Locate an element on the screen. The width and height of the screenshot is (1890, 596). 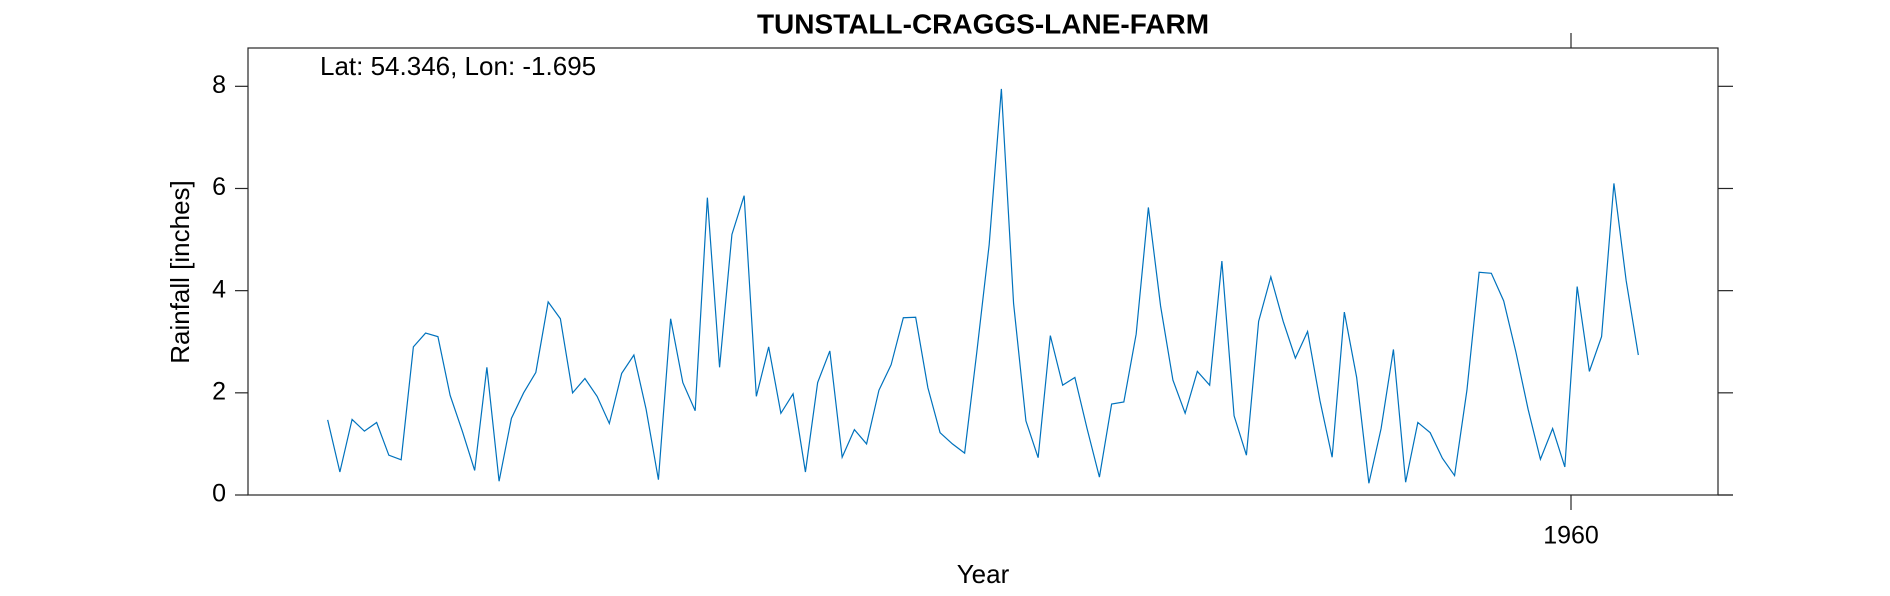
y-tick-label: 8 is located at coordinates (219, 85).